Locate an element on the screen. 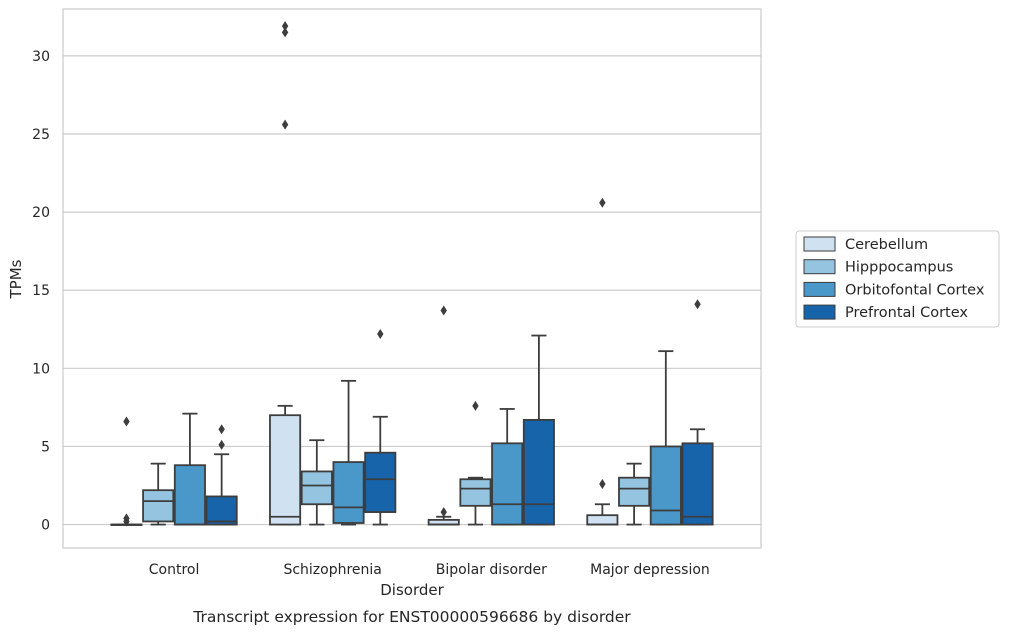  x-tick-label: Bipolar disorder is located at coordinates (491, 570).